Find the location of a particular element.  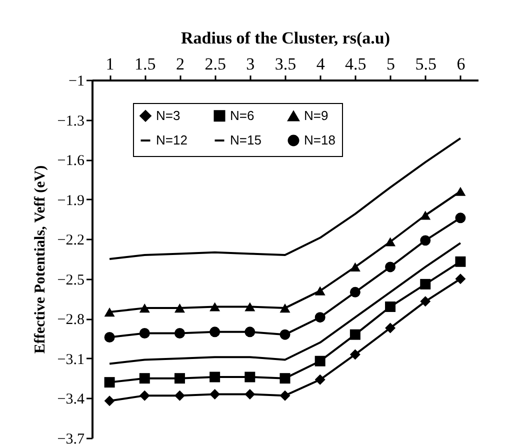

x-tick-label: 5 is located at coordinates (391, 64).